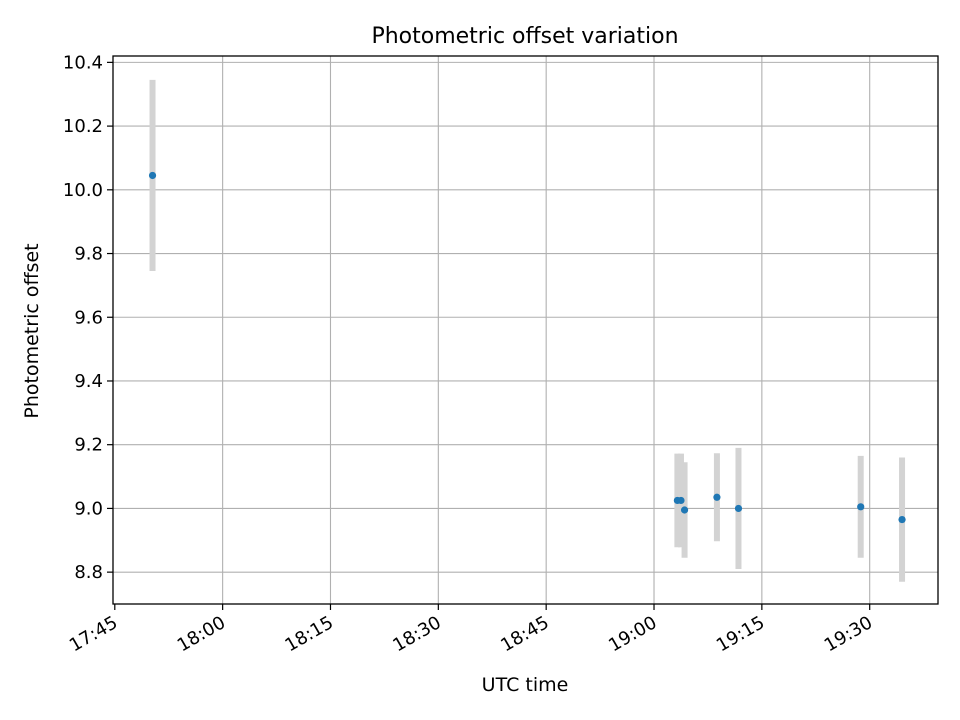  I want to click on x-axis-label: UTC time, so click(525, 685).